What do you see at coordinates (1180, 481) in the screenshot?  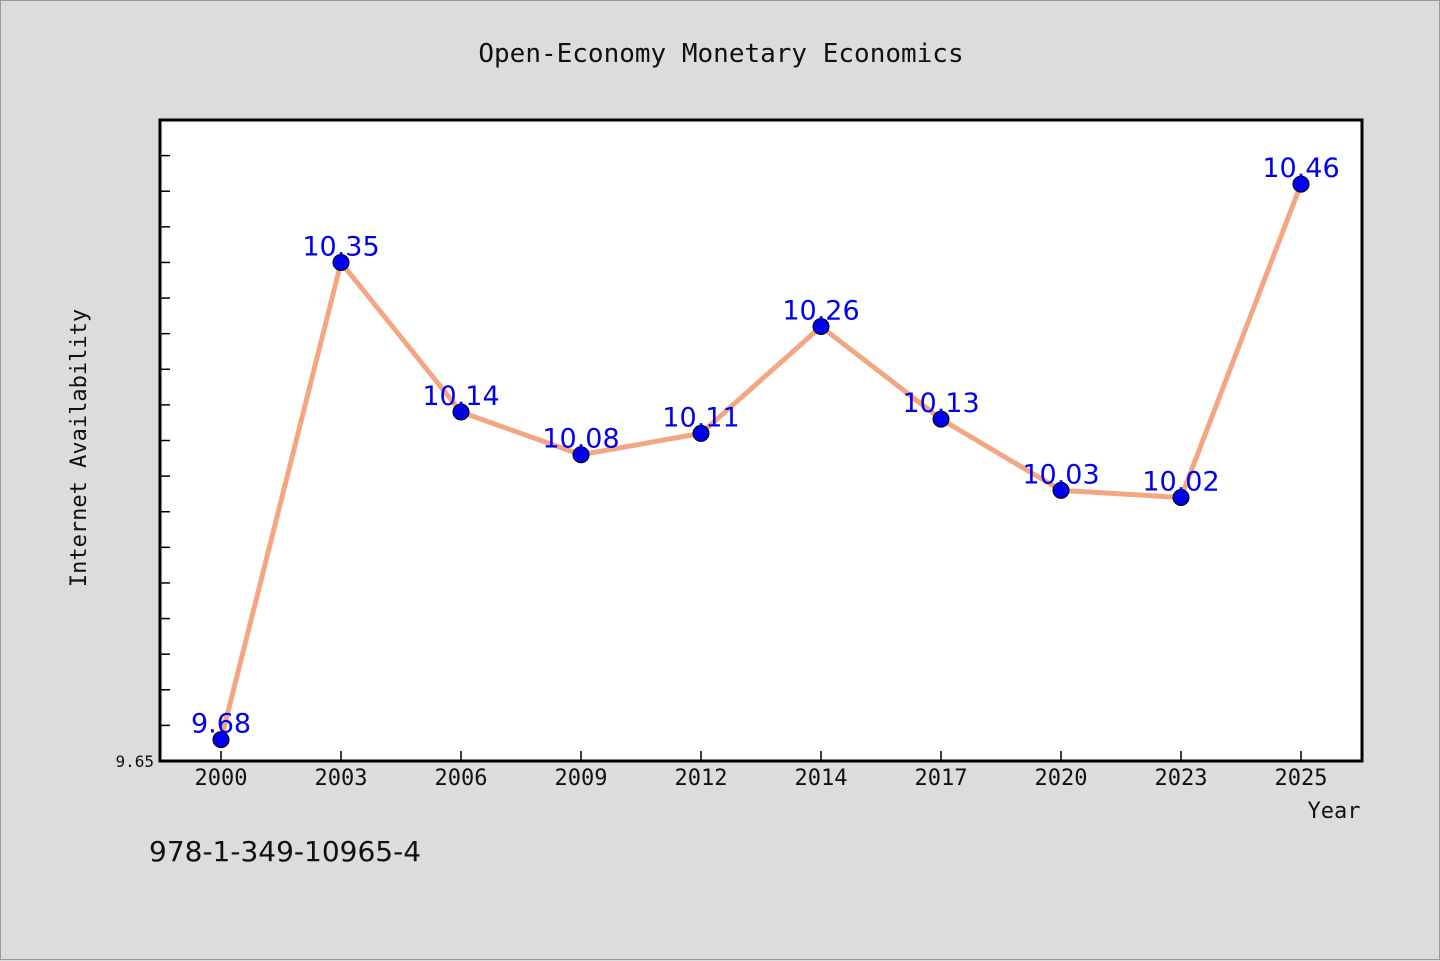 I see `data-label: 10.02` at bounding box center [1180, 481].